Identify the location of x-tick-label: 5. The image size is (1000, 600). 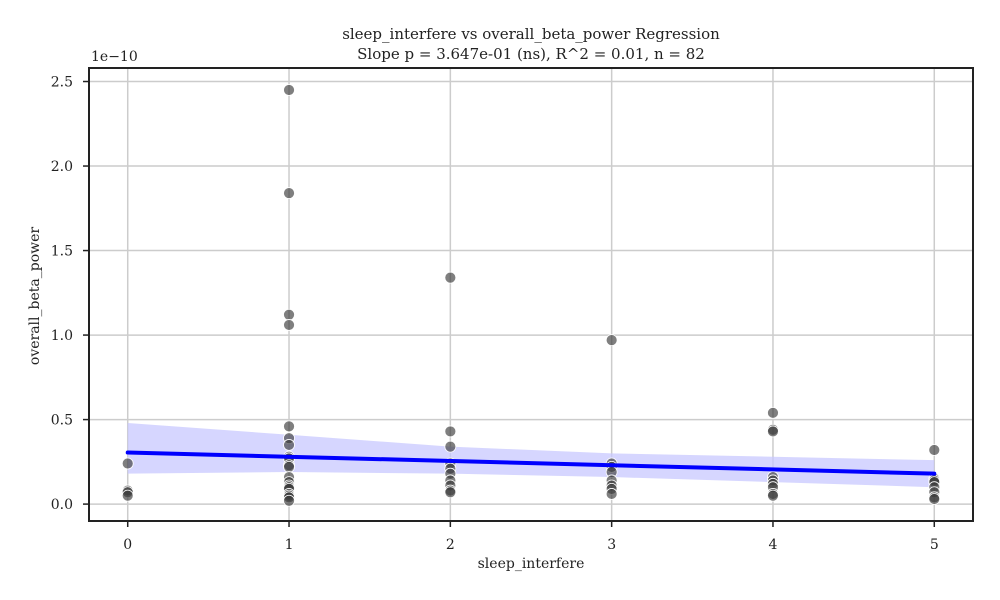
(934, 545).